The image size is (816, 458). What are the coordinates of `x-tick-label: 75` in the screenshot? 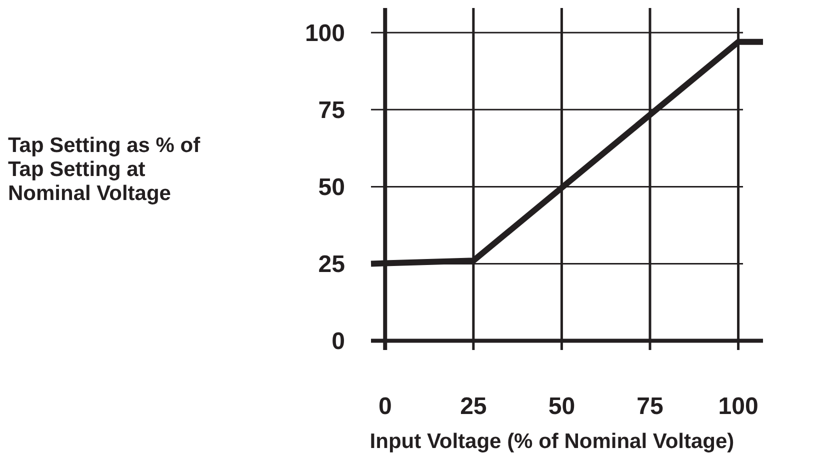 It's located at (650, 406).